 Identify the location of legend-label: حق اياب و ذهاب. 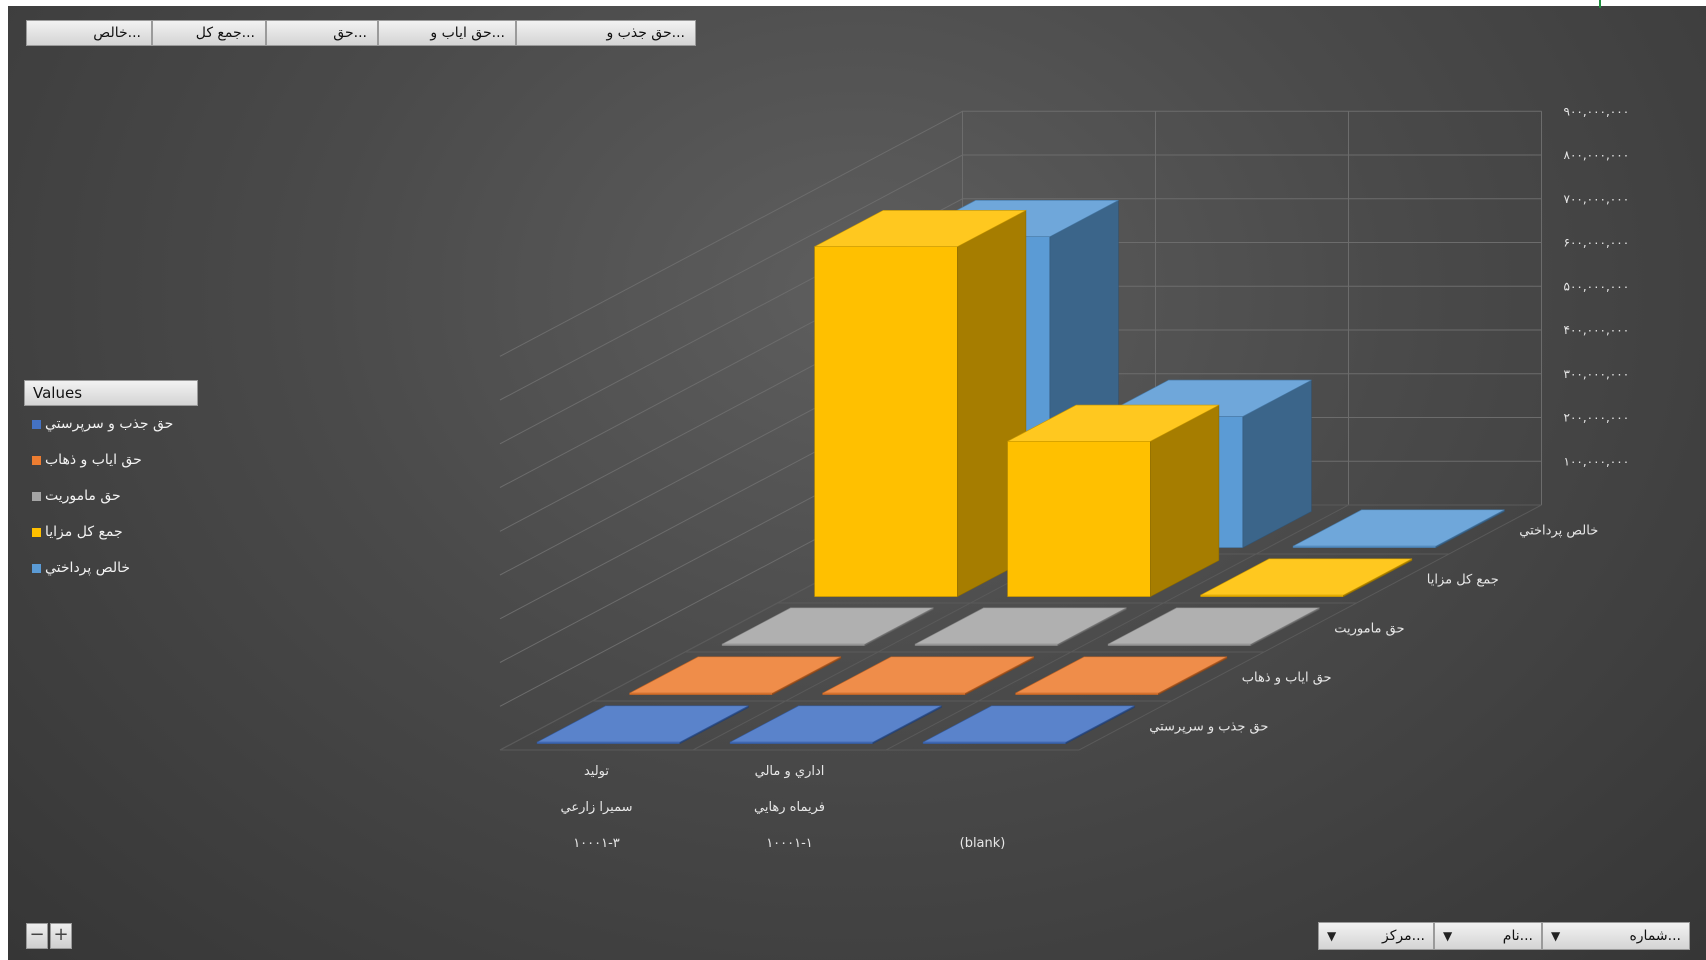
(93, 460).